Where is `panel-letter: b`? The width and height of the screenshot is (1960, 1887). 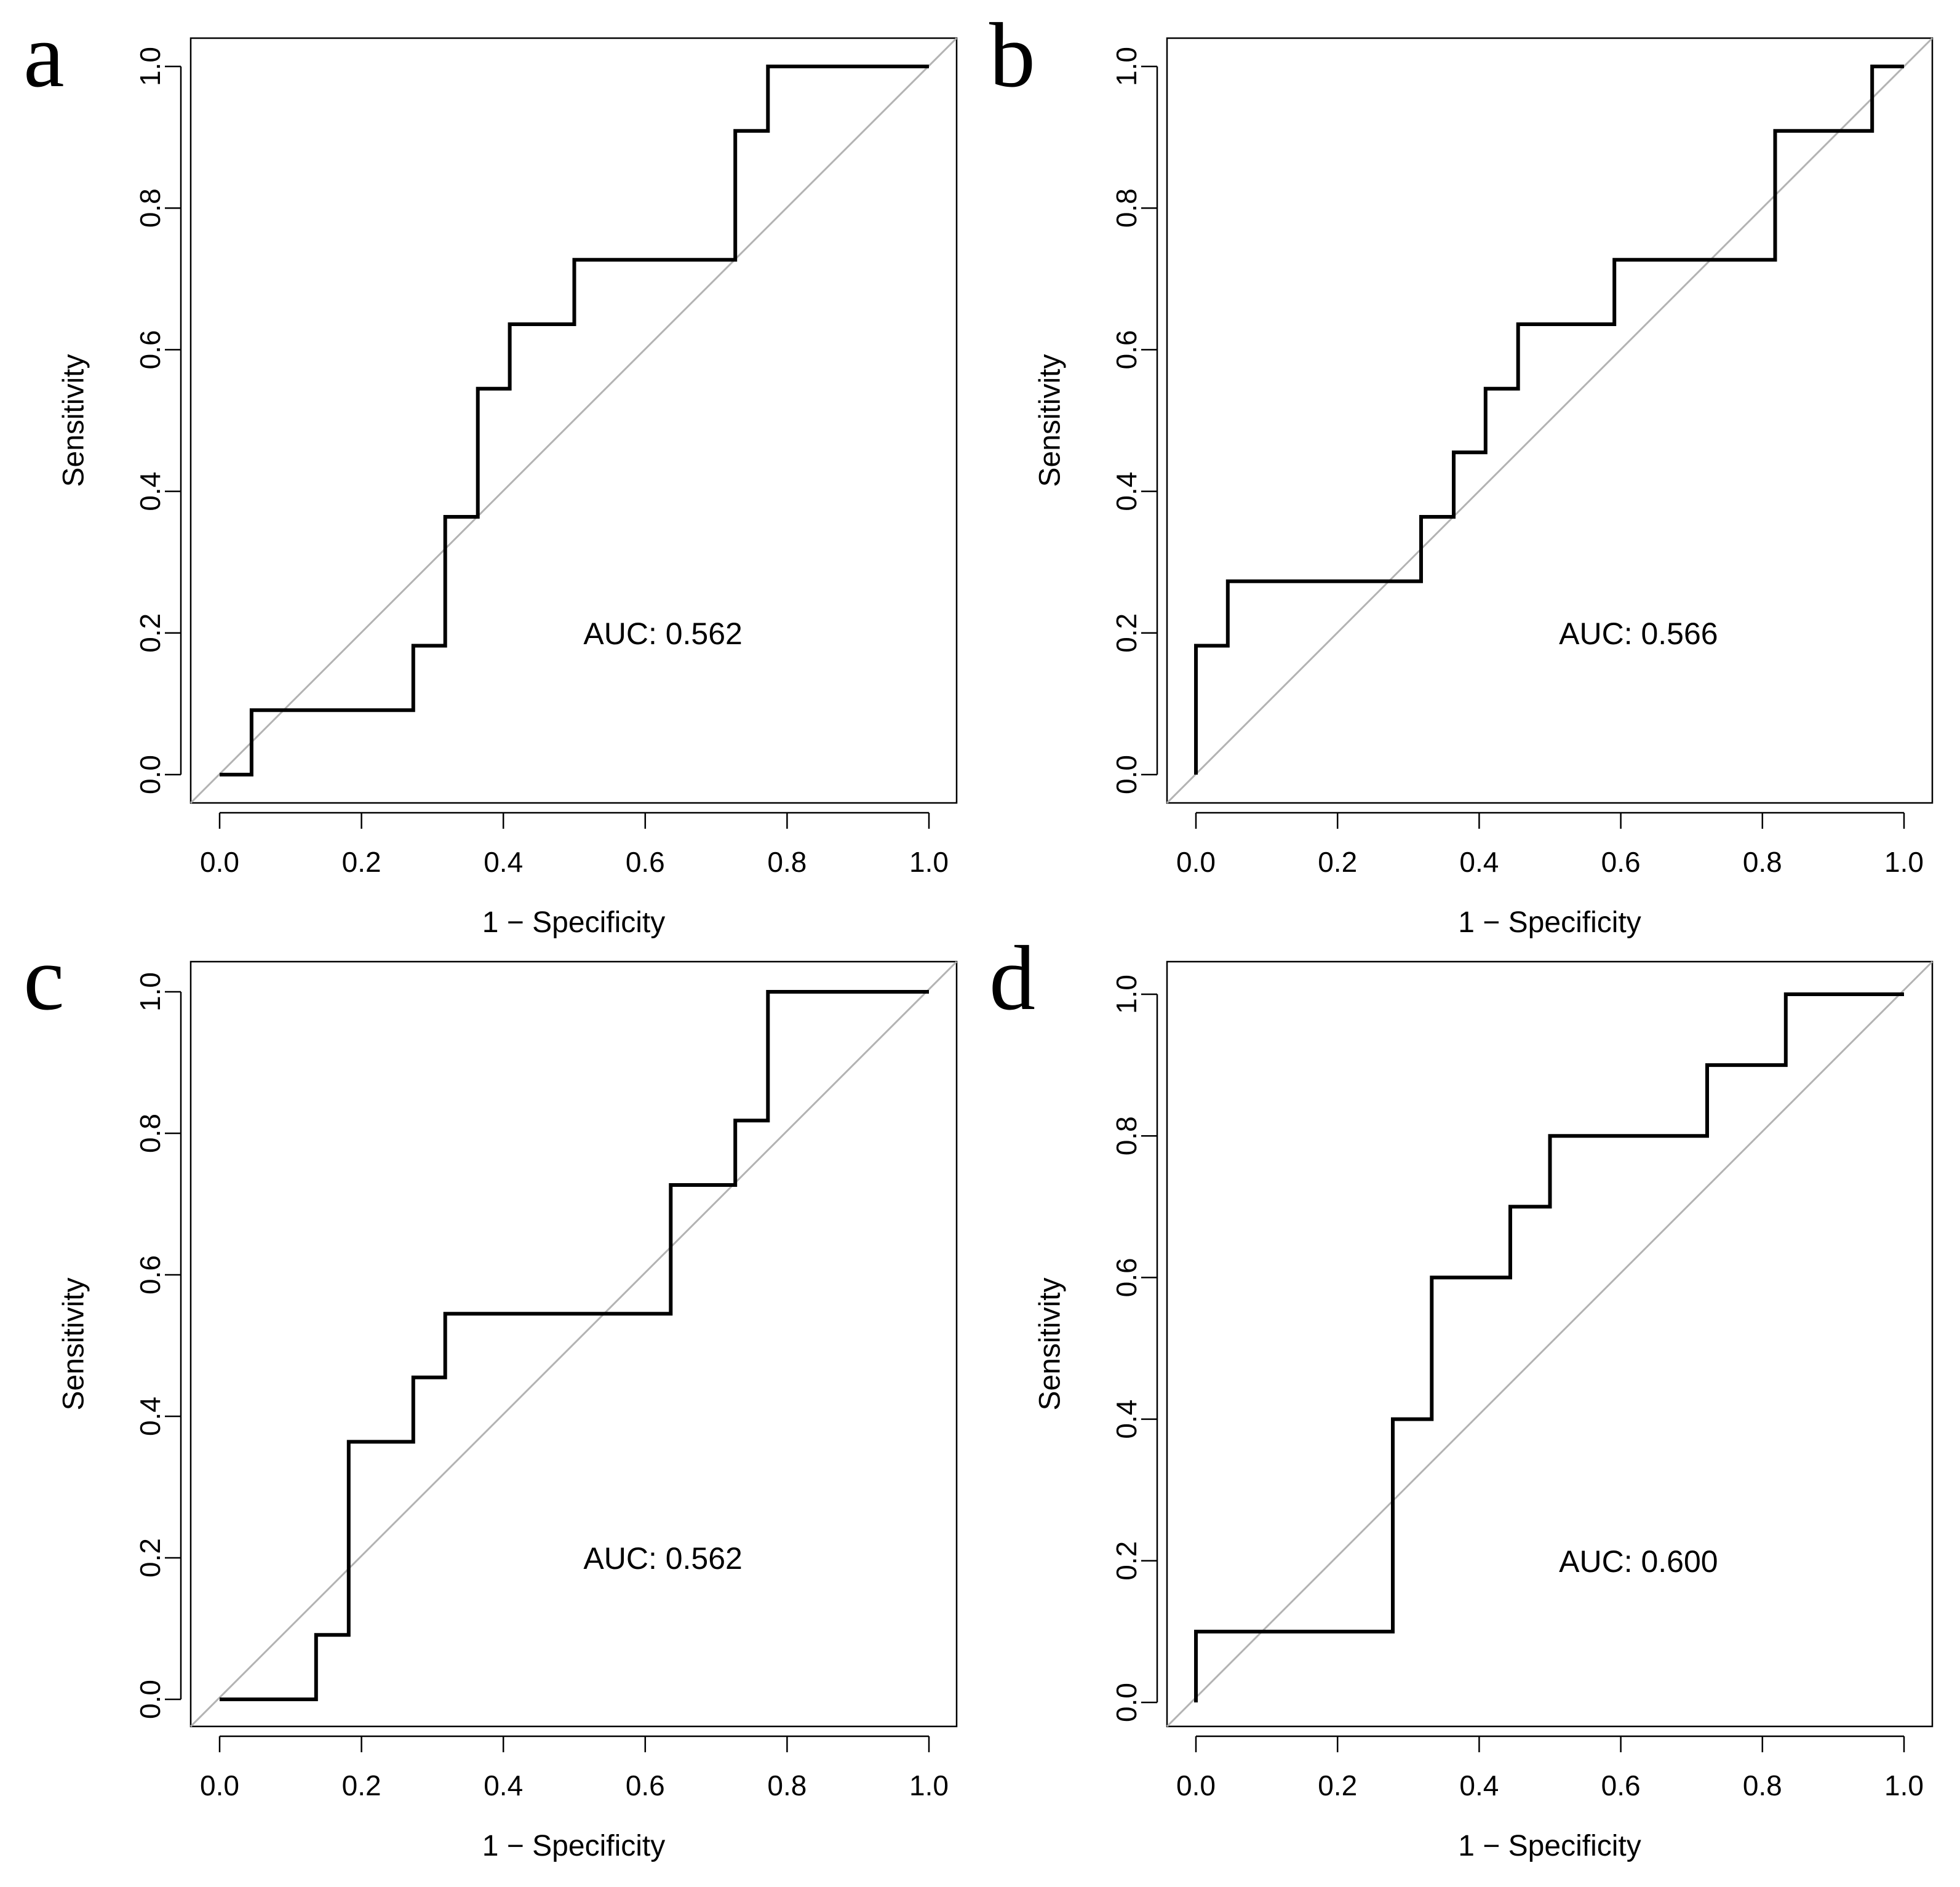
panel-letter: b is located at coordinates (1012, 55).